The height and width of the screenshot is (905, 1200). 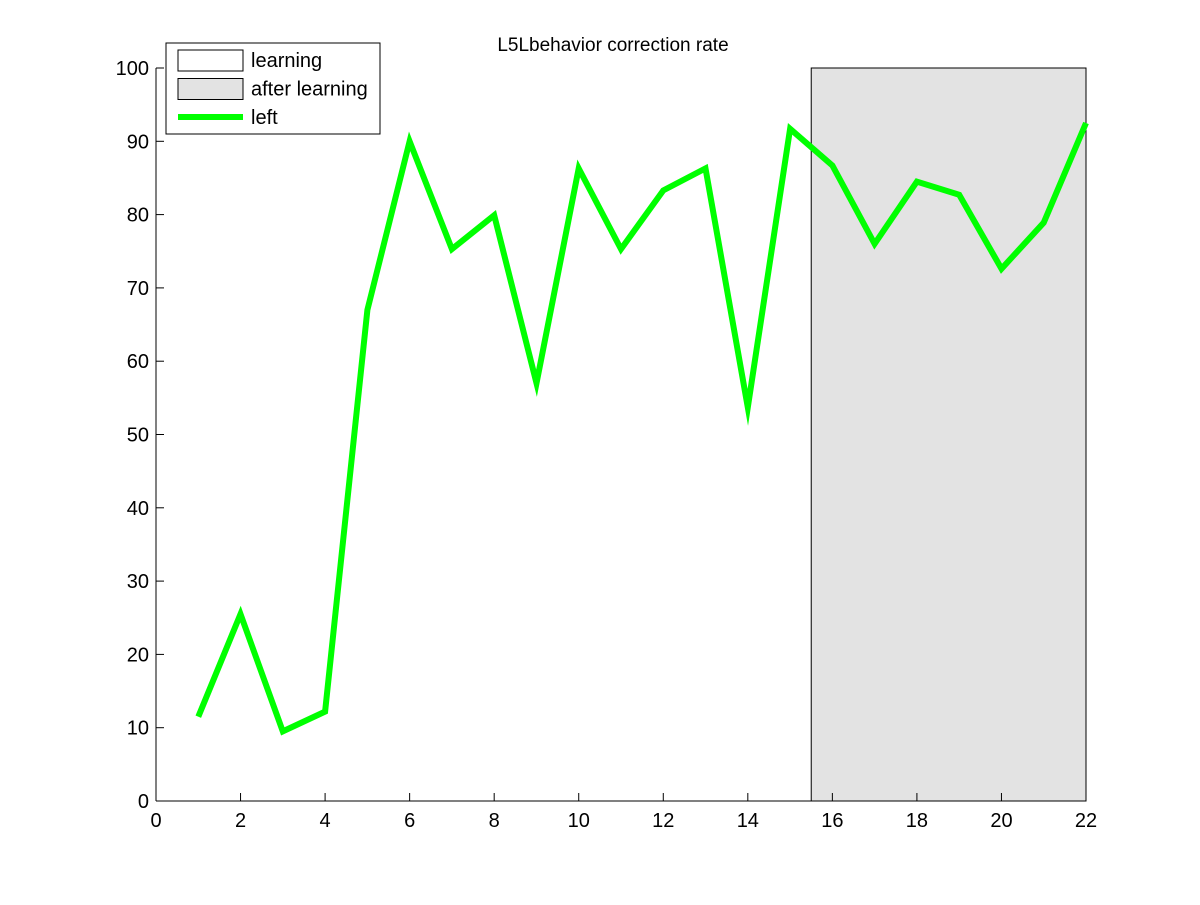 What do you see at coordinates (138, 289) in the screenshot?
I see `y-tick-label: 70` at bounding box center [138, 289].